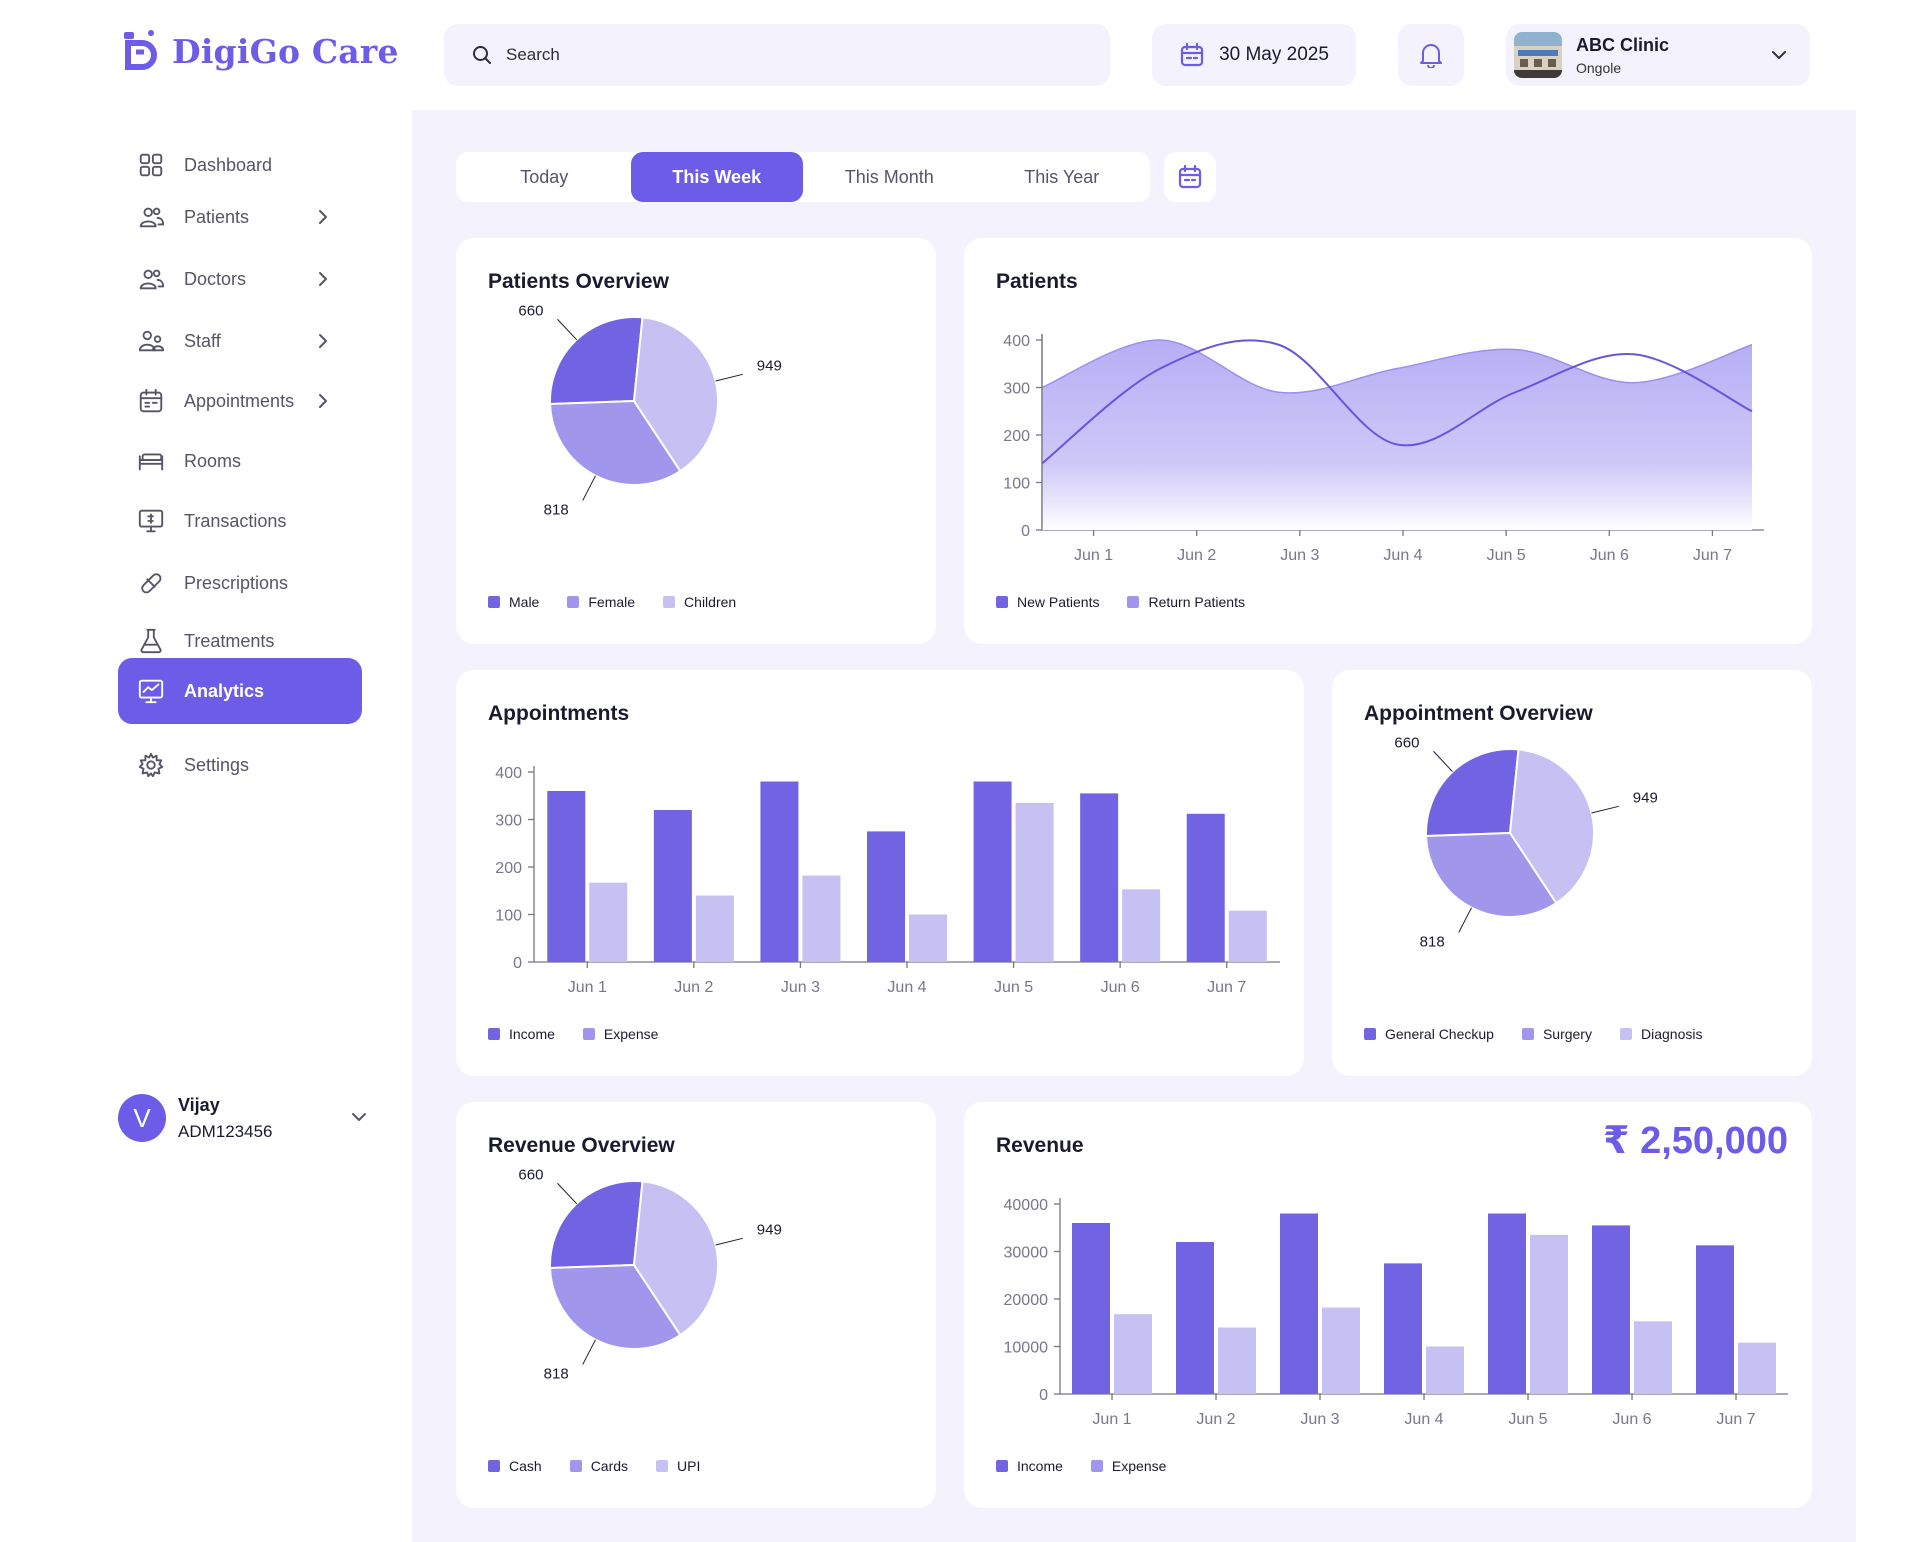  I want to click on sidebar-item-rooms: Rooms, so click(240, 461).